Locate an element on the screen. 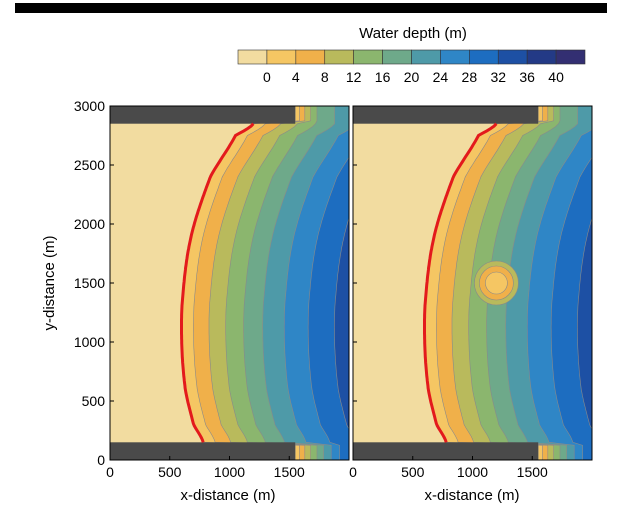  top-banner-bar is located at coordinates (311, 8).